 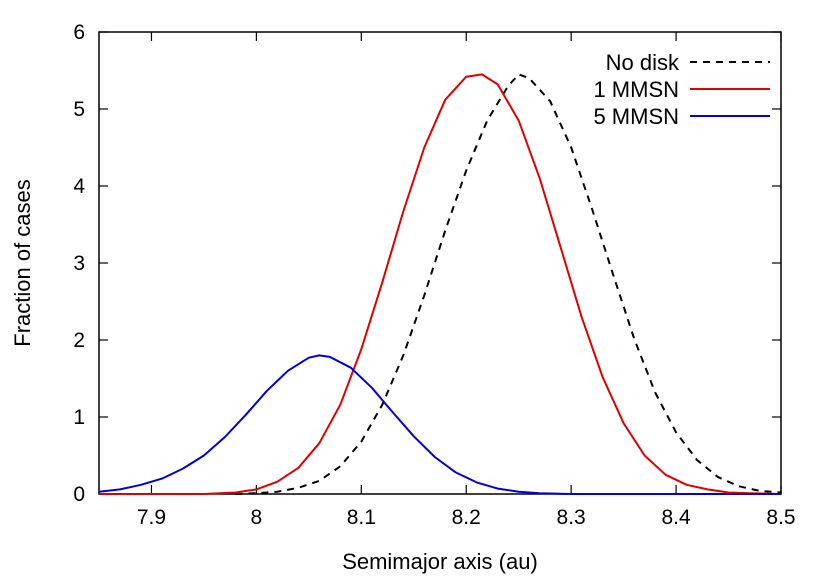 I want to click on y-tick-label: 3, so click(x=79, y=263).